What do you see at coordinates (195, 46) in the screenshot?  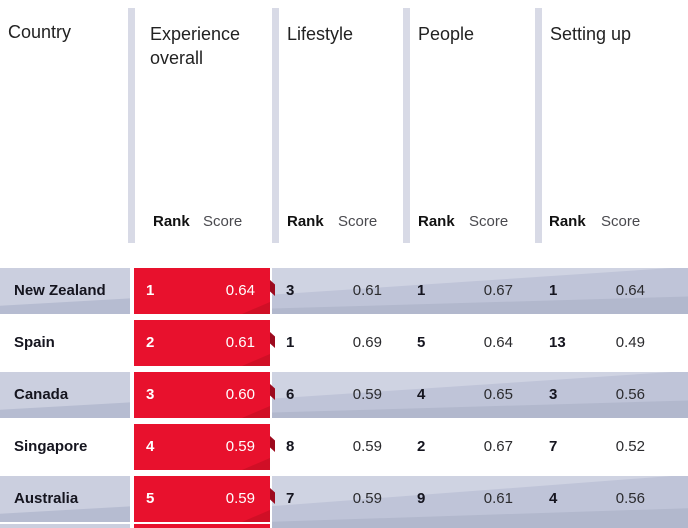 I see `section-title: Experience overall` at bounding box center [195, 46].